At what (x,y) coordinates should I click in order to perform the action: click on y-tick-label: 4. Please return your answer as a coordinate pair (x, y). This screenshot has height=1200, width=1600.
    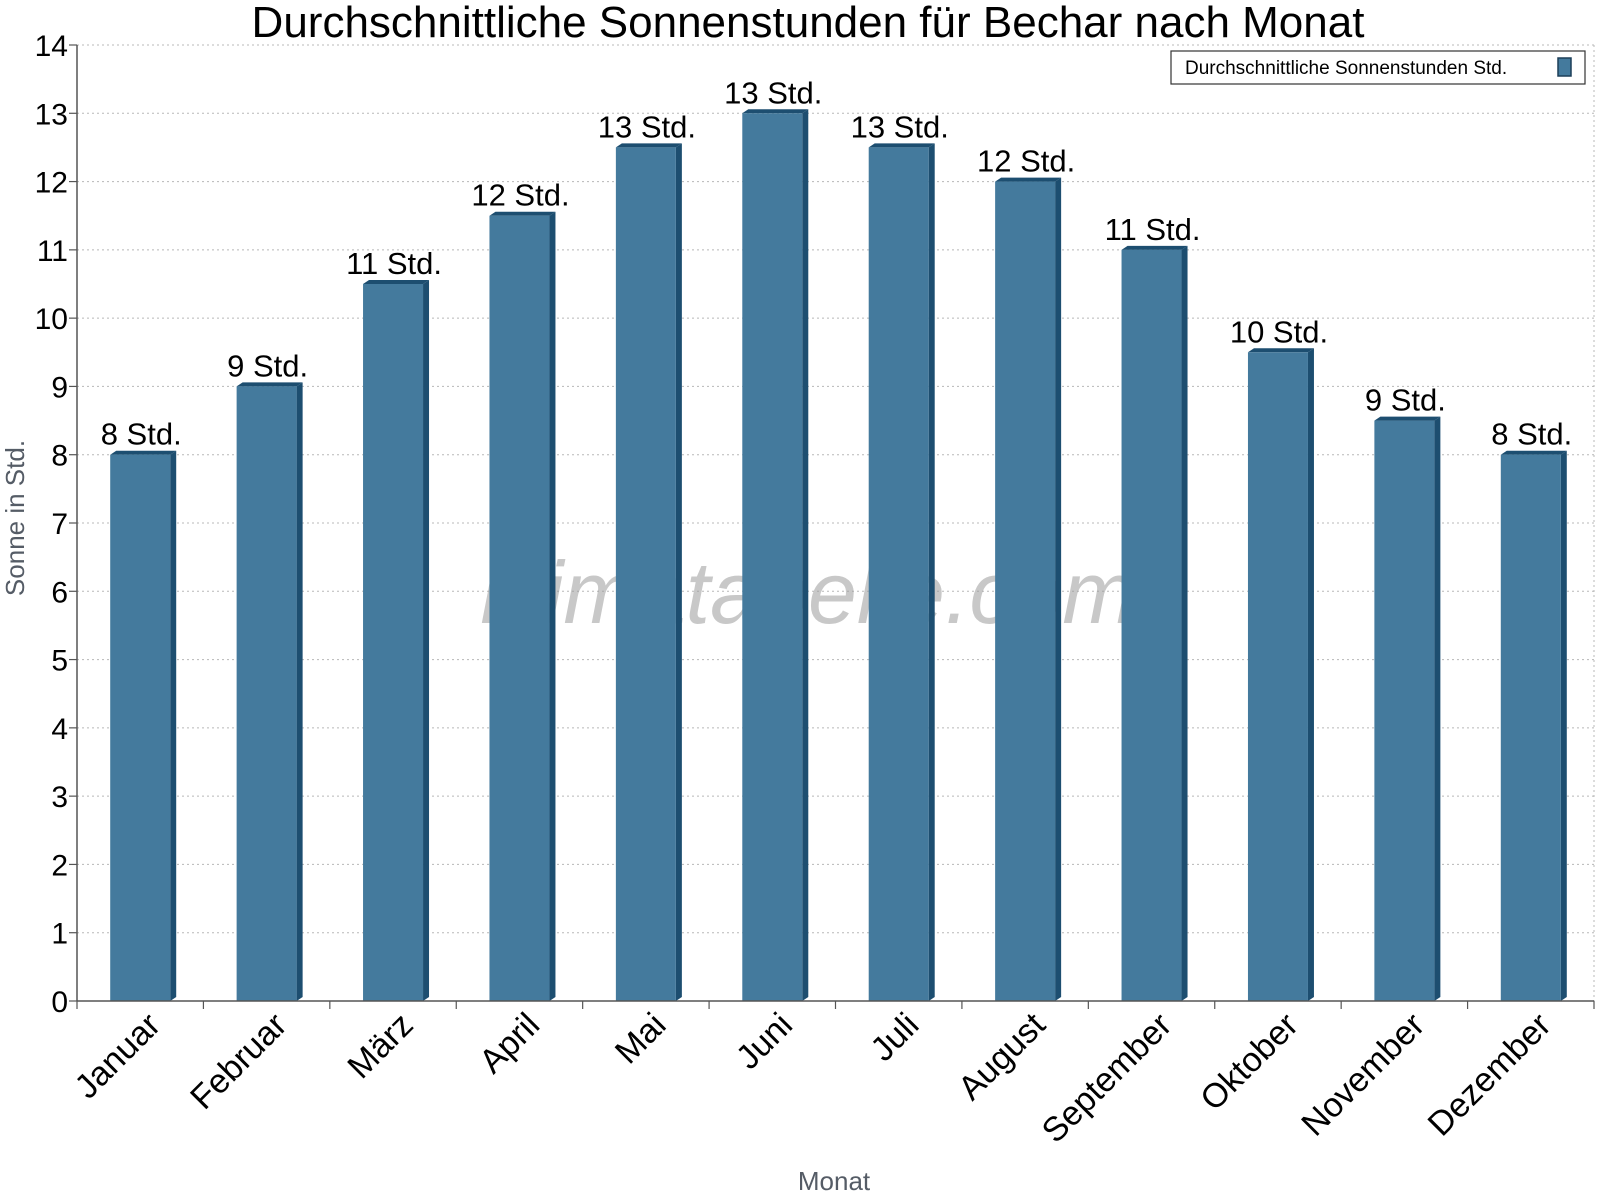
    Looking at the image, I should click on (59, 729).